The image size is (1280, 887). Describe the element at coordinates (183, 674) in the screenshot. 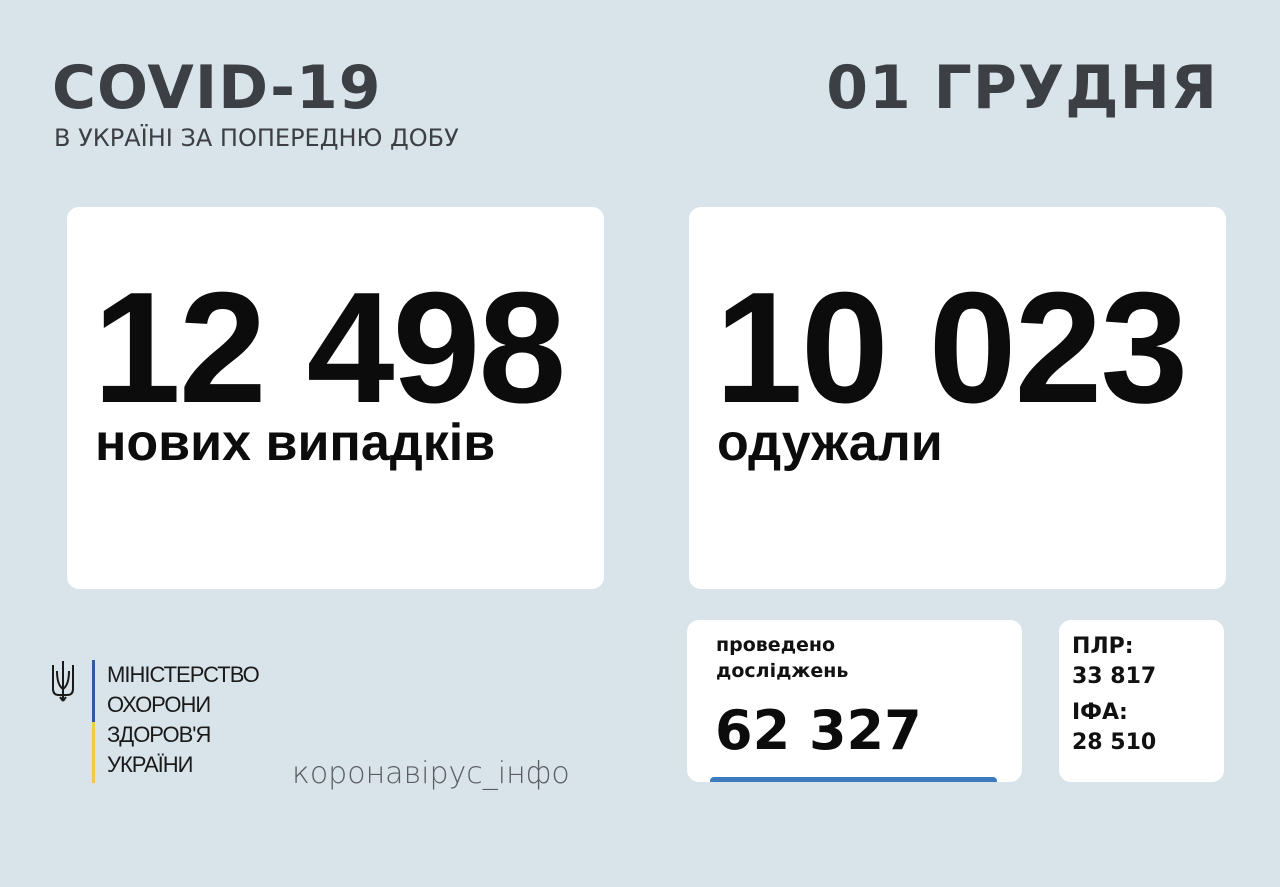

I see `logo-line: МІНІСТЕРСТВО` at that location.